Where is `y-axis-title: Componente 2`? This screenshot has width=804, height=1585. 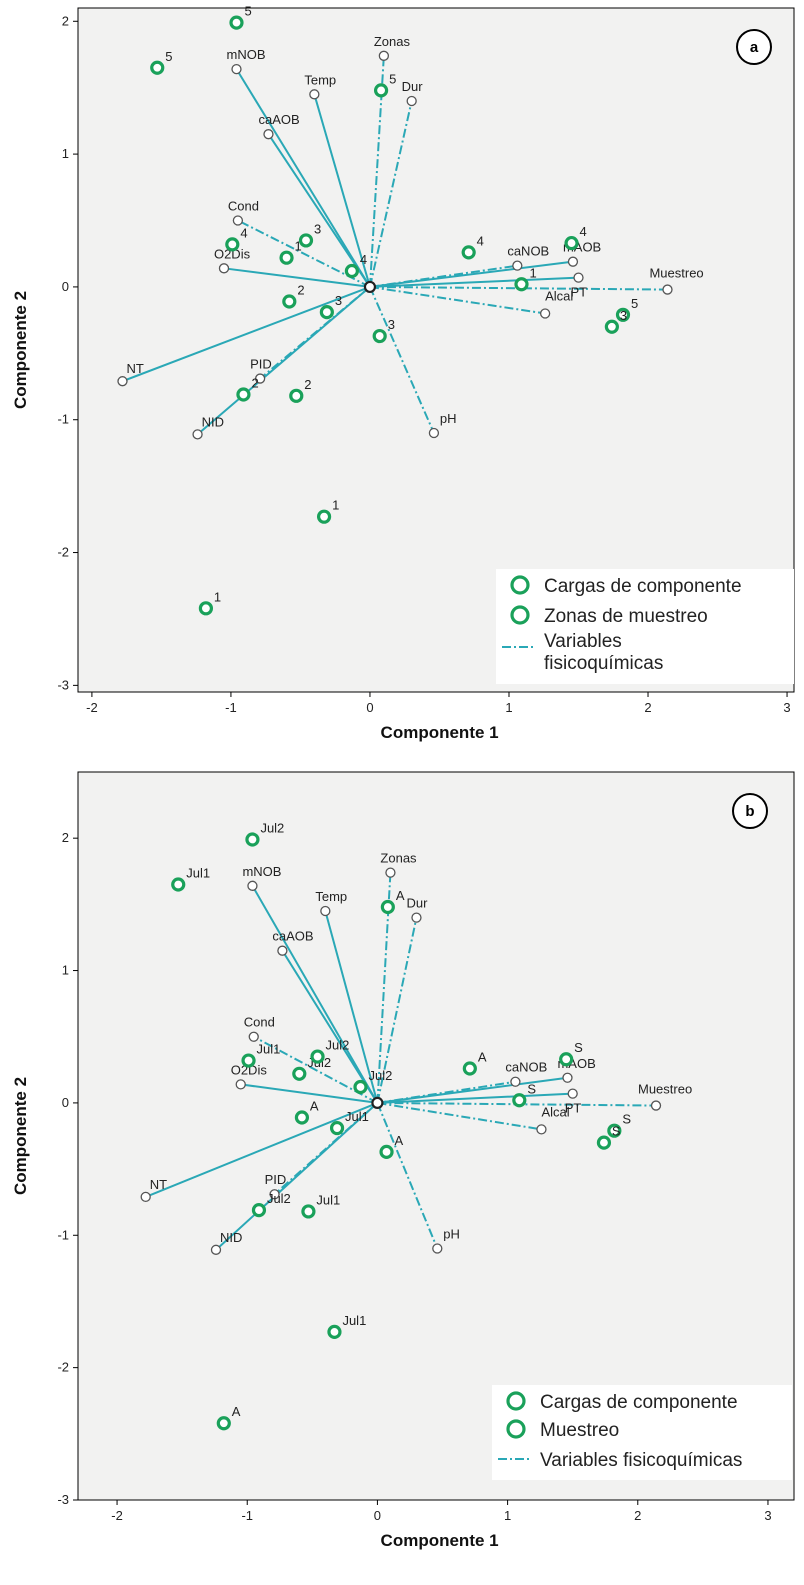 y-axis-title: Componente 2 is located at coordinates (20, 1136).